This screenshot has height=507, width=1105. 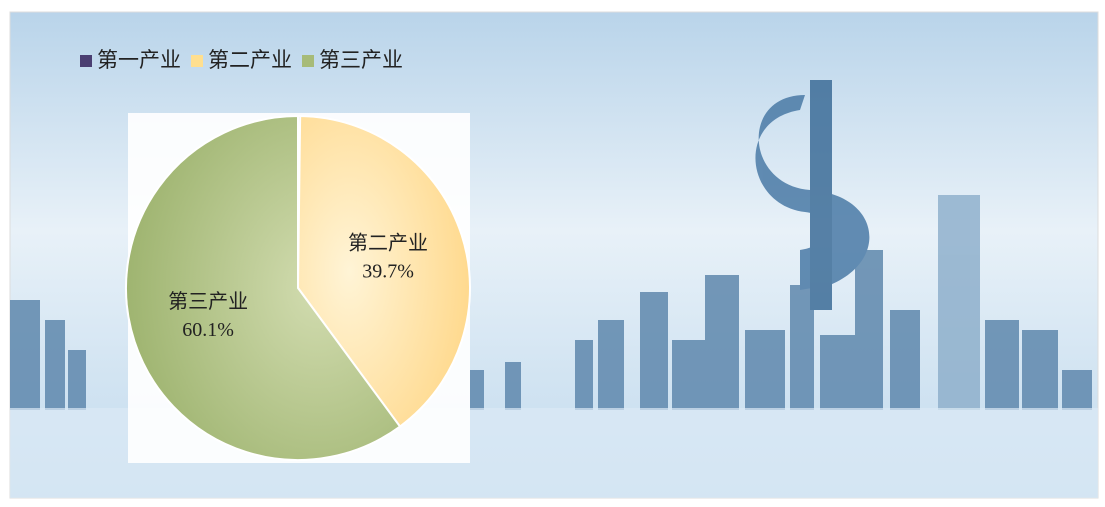 I want to click on slice-category-label: 第二产业, so click(x=388, y=243).